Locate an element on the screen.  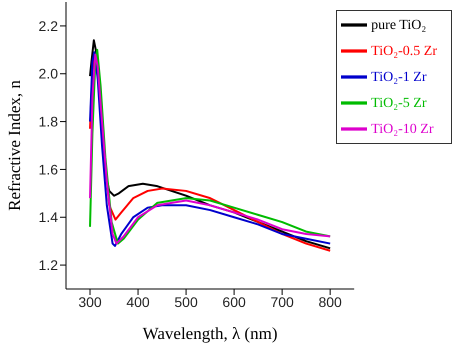
x-tick-label: 800 is located at coordinates (330, 302).